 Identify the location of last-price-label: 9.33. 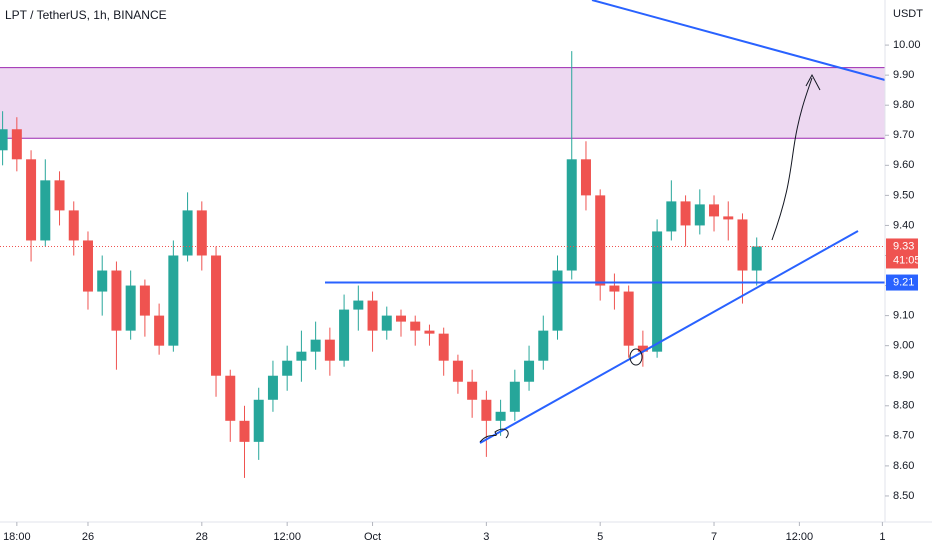
(903, 246).